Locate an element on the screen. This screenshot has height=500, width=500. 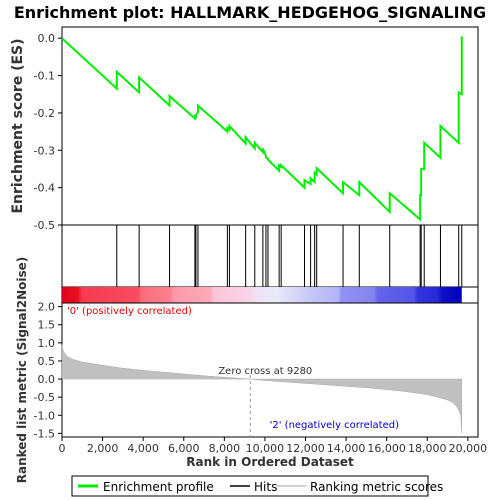
positive-correlation-label: '0' (positively correlated) is located at coordinates (129, 311).